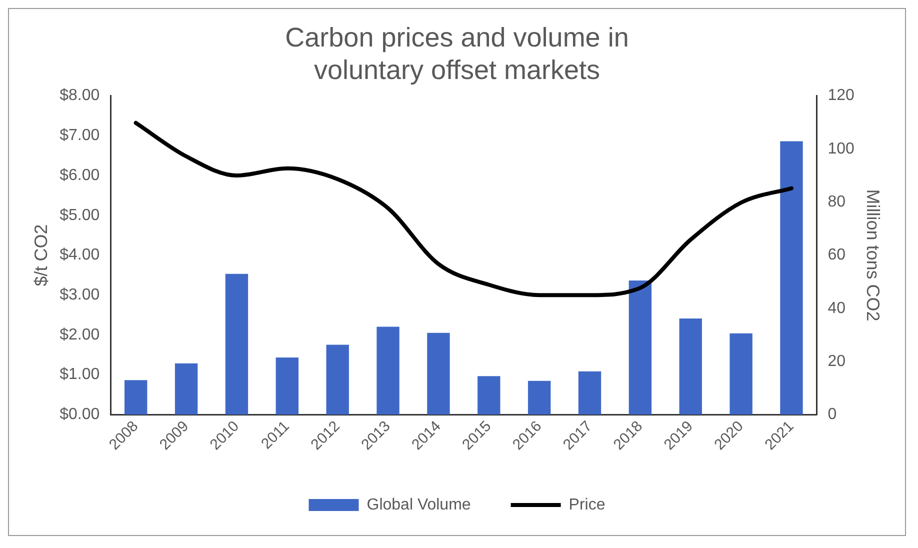 Image resolution: width=918 pixels, height=548 pixels. Describe the element at coordinates (80, 95) in the screenshot. I see `y-tick-label: $8.00` at that location.